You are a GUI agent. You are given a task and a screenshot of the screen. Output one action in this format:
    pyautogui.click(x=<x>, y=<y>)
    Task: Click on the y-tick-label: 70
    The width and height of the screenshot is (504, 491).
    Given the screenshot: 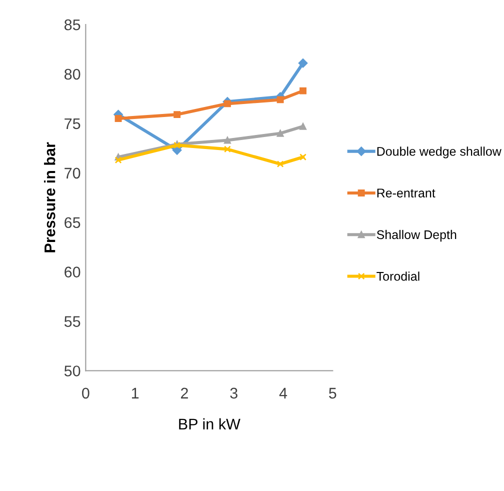 What is the action you would take?
    pyautogui.click(x=72, y=173)
    